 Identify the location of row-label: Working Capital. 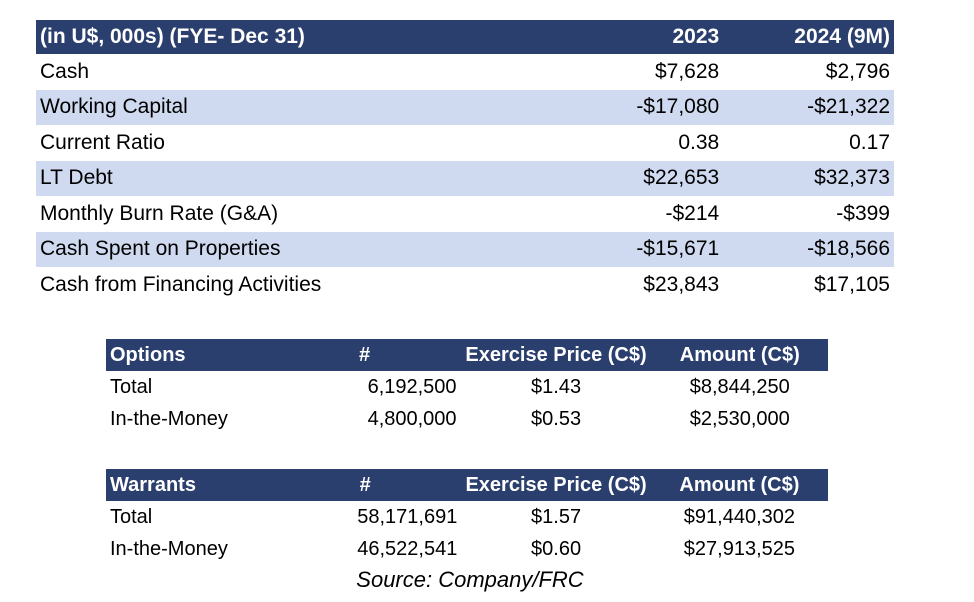
(294, 107).